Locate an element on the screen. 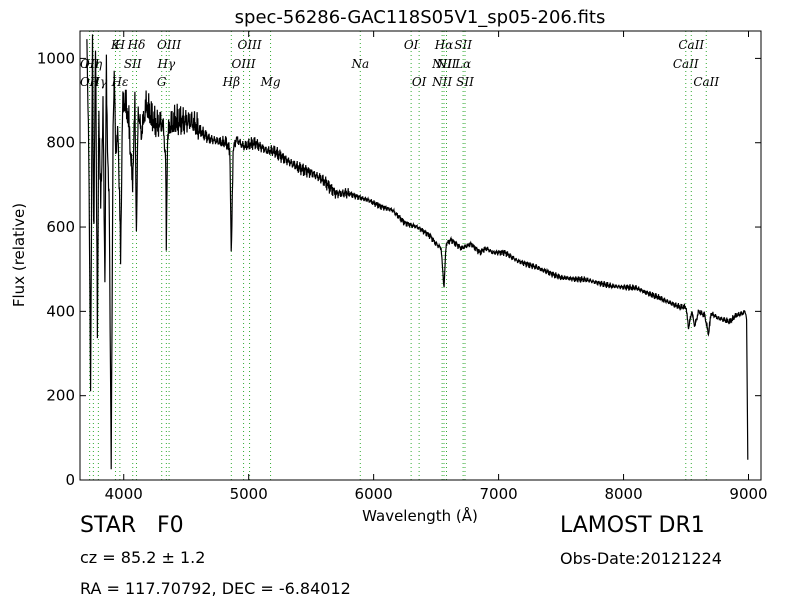 The height and width of the screenshot is (604, 800). line-marker-label-8: Hδ is located at coordinates (136, 45).